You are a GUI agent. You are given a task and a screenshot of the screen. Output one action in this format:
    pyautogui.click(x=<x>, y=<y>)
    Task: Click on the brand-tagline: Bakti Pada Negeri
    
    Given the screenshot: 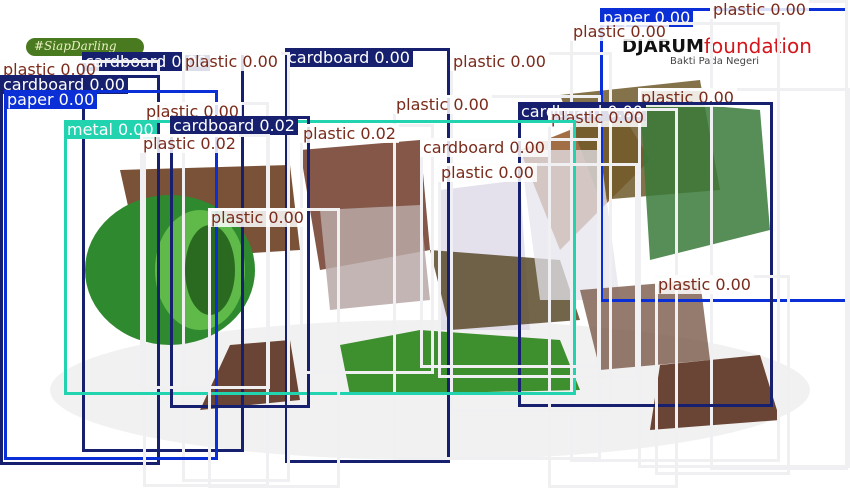 What is the action you would take?
    pyautogui.click(x=715, y=61)
    